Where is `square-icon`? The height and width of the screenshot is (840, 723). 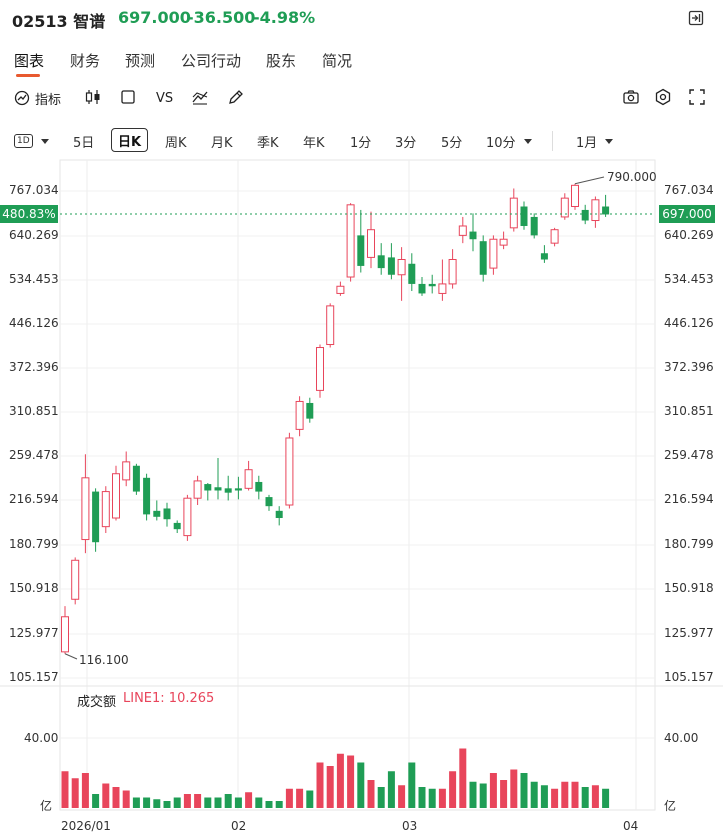
square-icon is located at coordinates (128, 97).